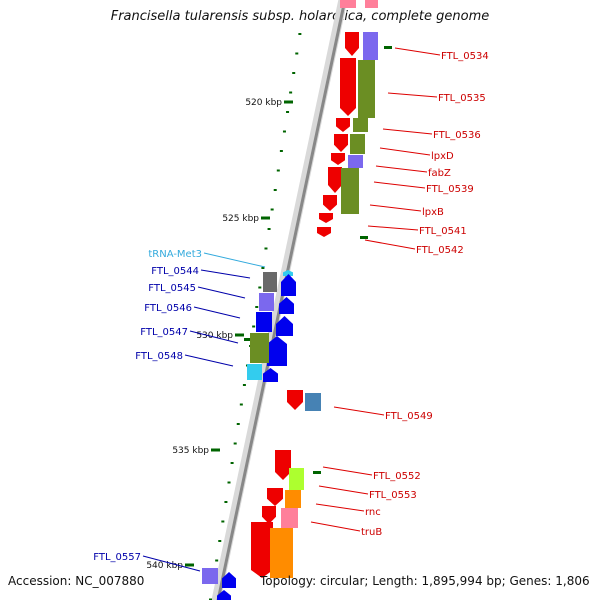  Describe the element at coordinates (175, 271) in the screenshot. I see `gene-label-FTL_0544: FTL_0544` at that location.